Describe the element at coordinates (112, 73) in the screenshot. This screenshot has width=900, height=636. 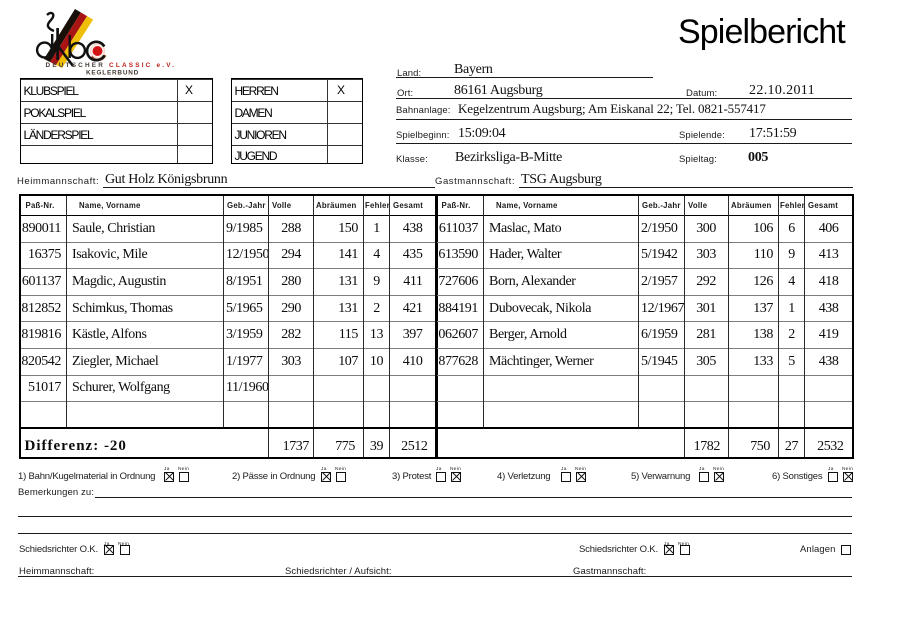
I see `svg-text: KEGLERBUND` at that location.